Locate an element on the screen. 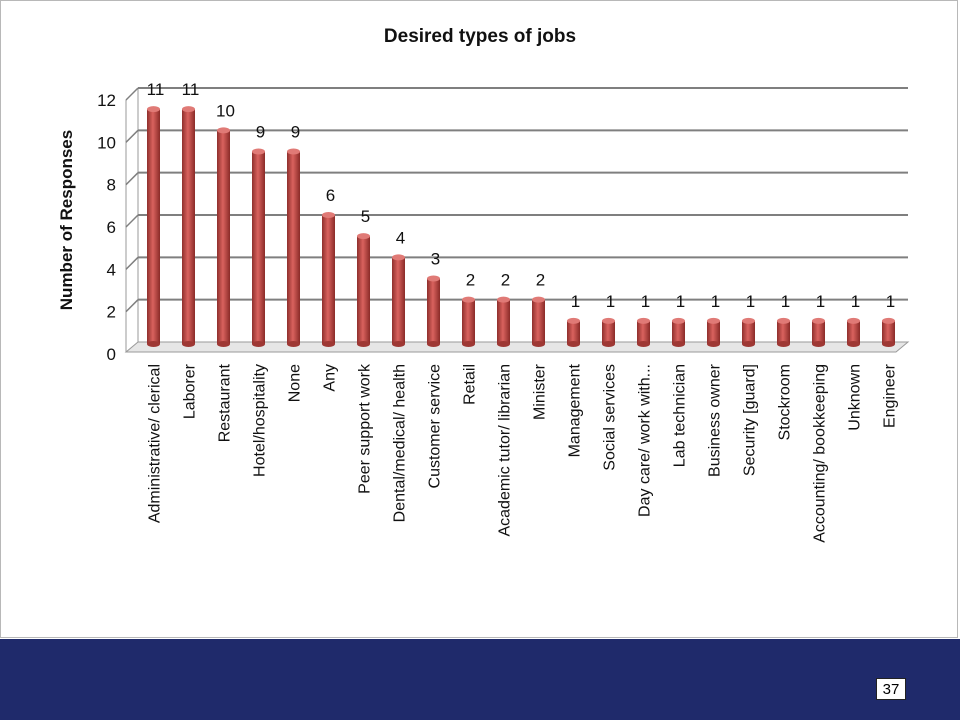 The width and height of the screenshot is (960, 720). page-number: 37 is located at coordinates (891, 689).